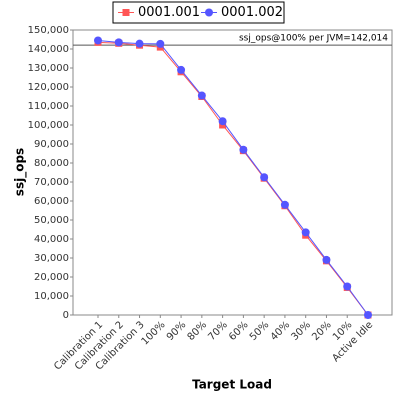 The image size is (400, 400). What do you see at coordinates (232, 385) in the screenshot?
I see `x-axis-title: Target Load` at bounding box center [232, 385].